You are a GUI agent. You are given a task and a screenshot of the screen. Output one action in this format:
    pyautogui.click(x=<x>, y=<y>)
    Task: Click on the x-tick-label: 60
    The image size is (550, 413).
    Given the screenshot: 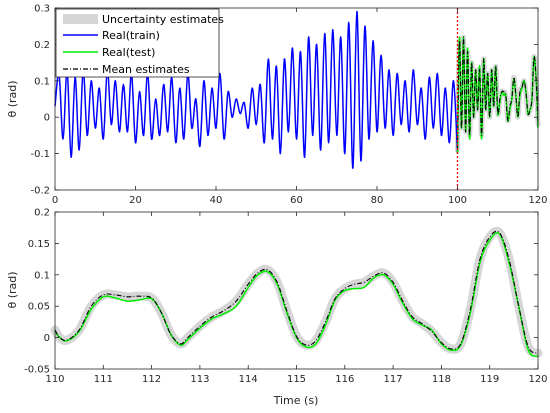 What is the action you would take?
    pyautogui.click(x=296, y=200)
    